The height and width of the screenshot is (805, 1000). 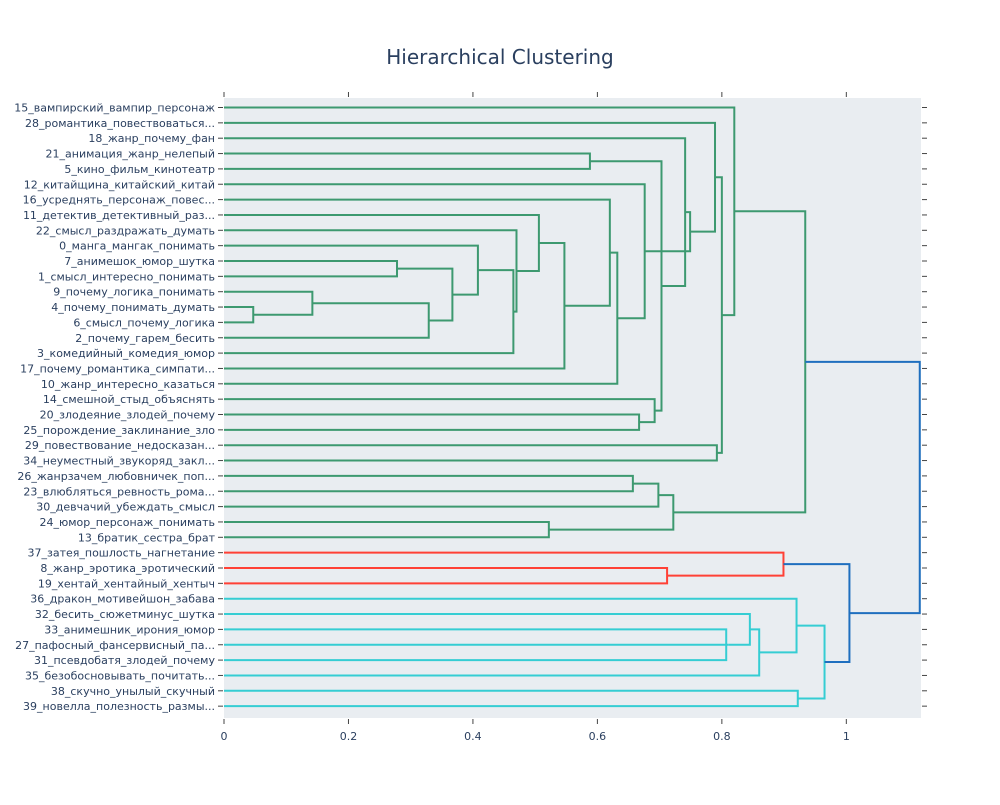 I want to click on leaf-label: 1_смысл_интересно_понимать, so click(x=126, y=276).